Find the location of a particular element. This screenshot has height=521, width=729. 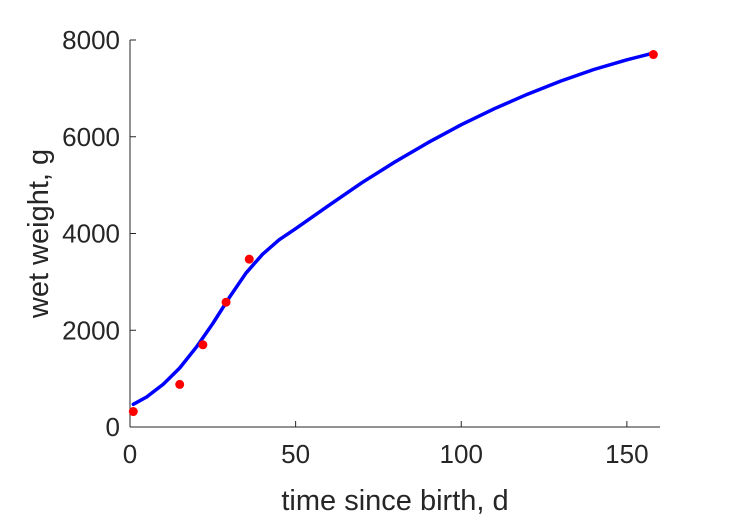

y-tick-label: 2000 is located at coordinates (91, 330).